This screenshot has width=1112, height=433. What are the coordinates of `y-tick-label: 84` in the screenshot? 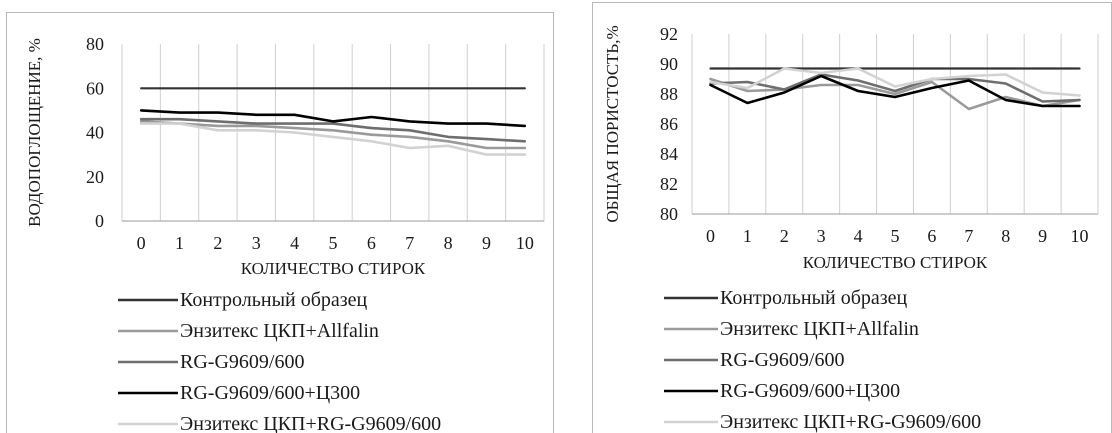 It's located at (669, 154).